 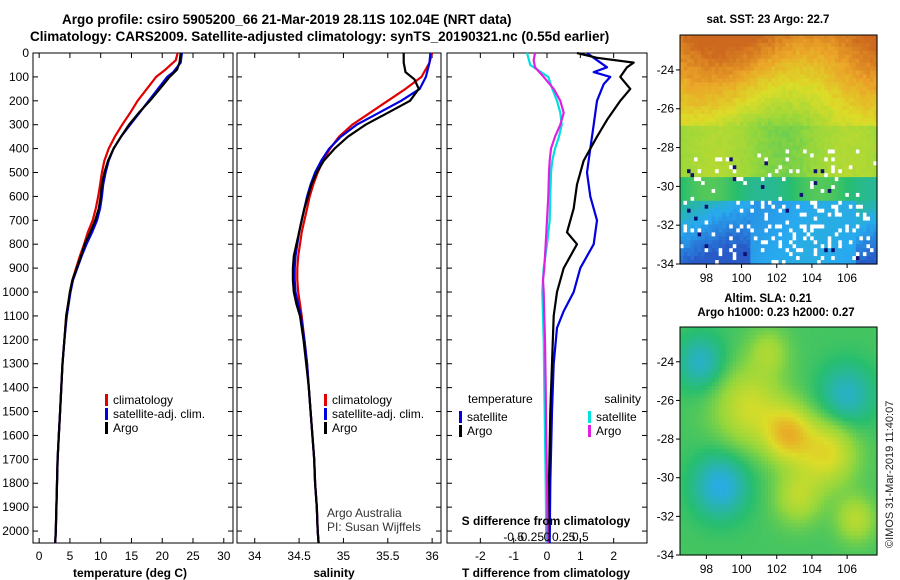 I want to click on imos-credit: ©IMOS 31-Mar-2019 11:40:07, so click(x=890, y=474).